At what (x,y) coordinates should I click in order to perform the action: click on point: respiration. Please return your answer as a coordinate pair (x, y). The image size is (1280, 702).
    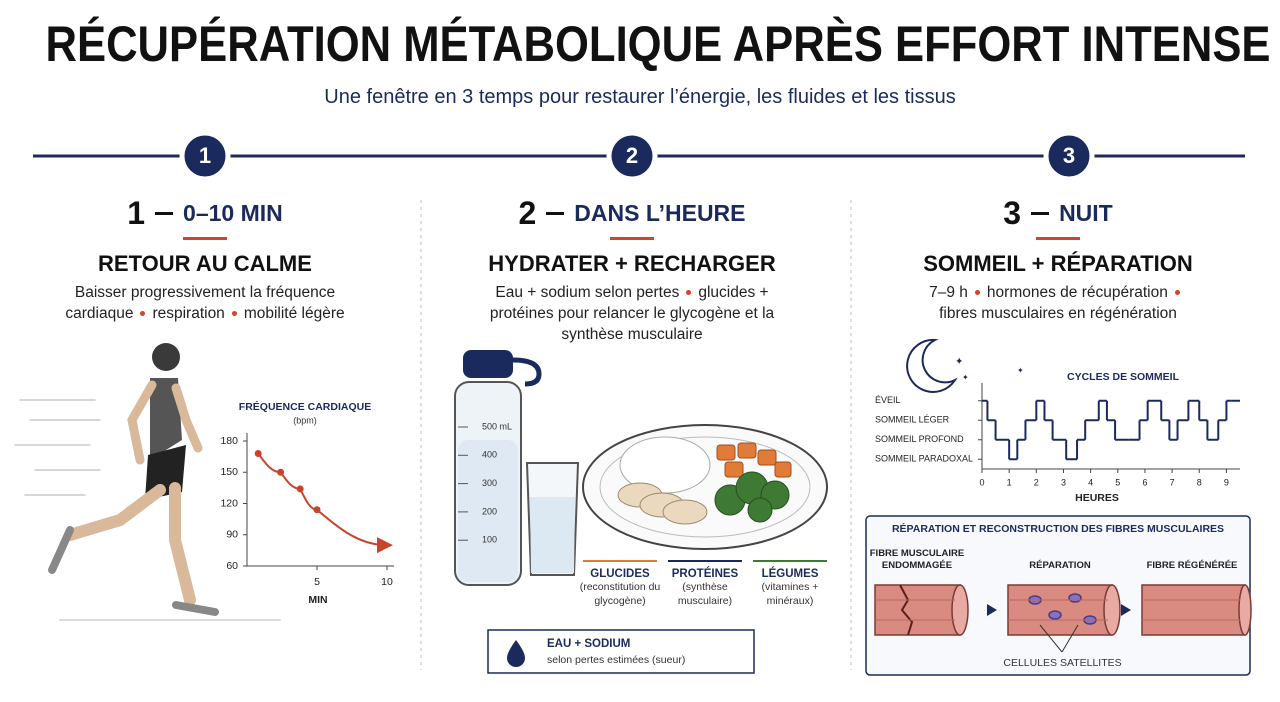
    Looking at the image, I should click on (188, 313).